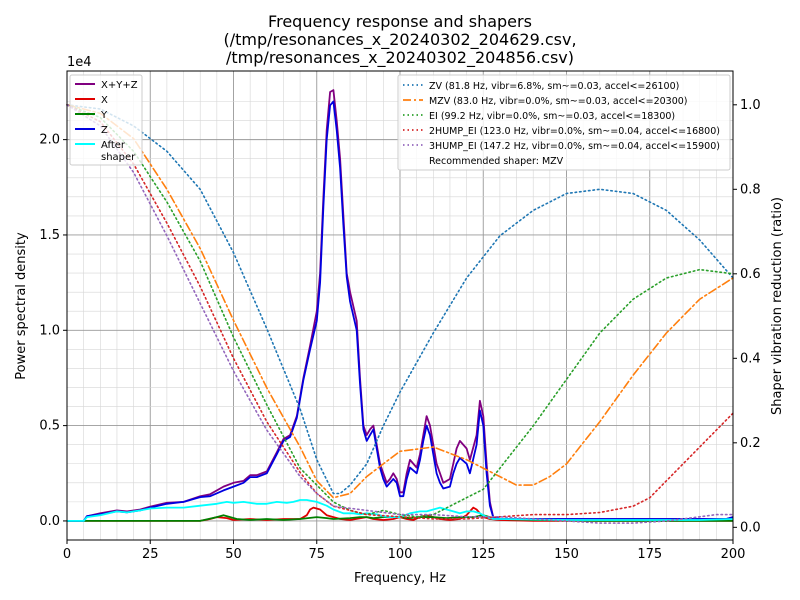 This screenshot has width=800, height=600. What do you see at coordinates (104, 100) in the screenshot?
I see `legend-label-x: X` at bounding box center [104, 100].